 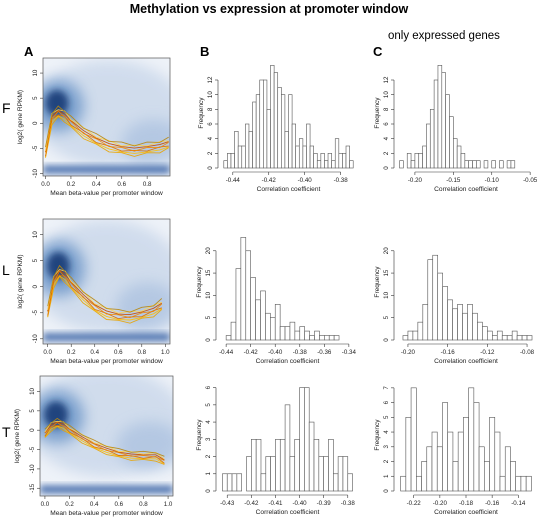 I want to click on a-f-xtick-label: 0.4, so click(x=96, y=184).